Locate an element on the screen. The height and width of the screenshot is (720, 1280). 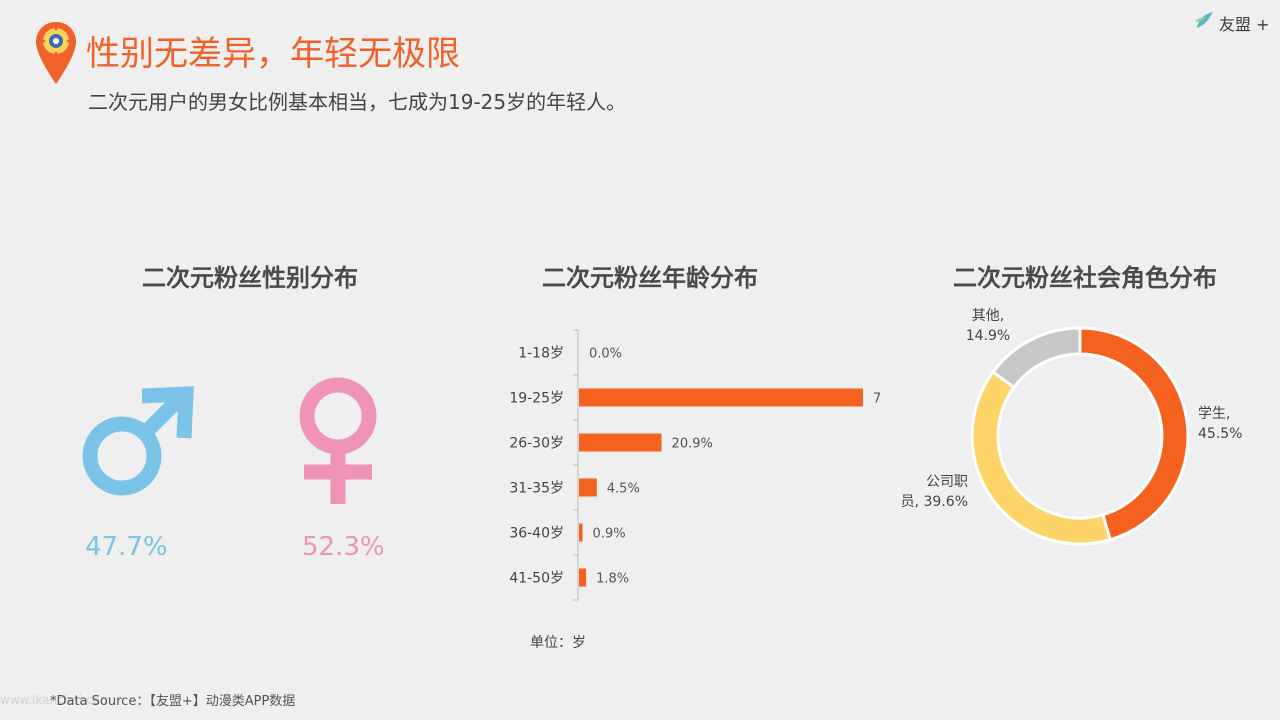
brand-logo: 友盟 + is located at coordinates (1231, 23).